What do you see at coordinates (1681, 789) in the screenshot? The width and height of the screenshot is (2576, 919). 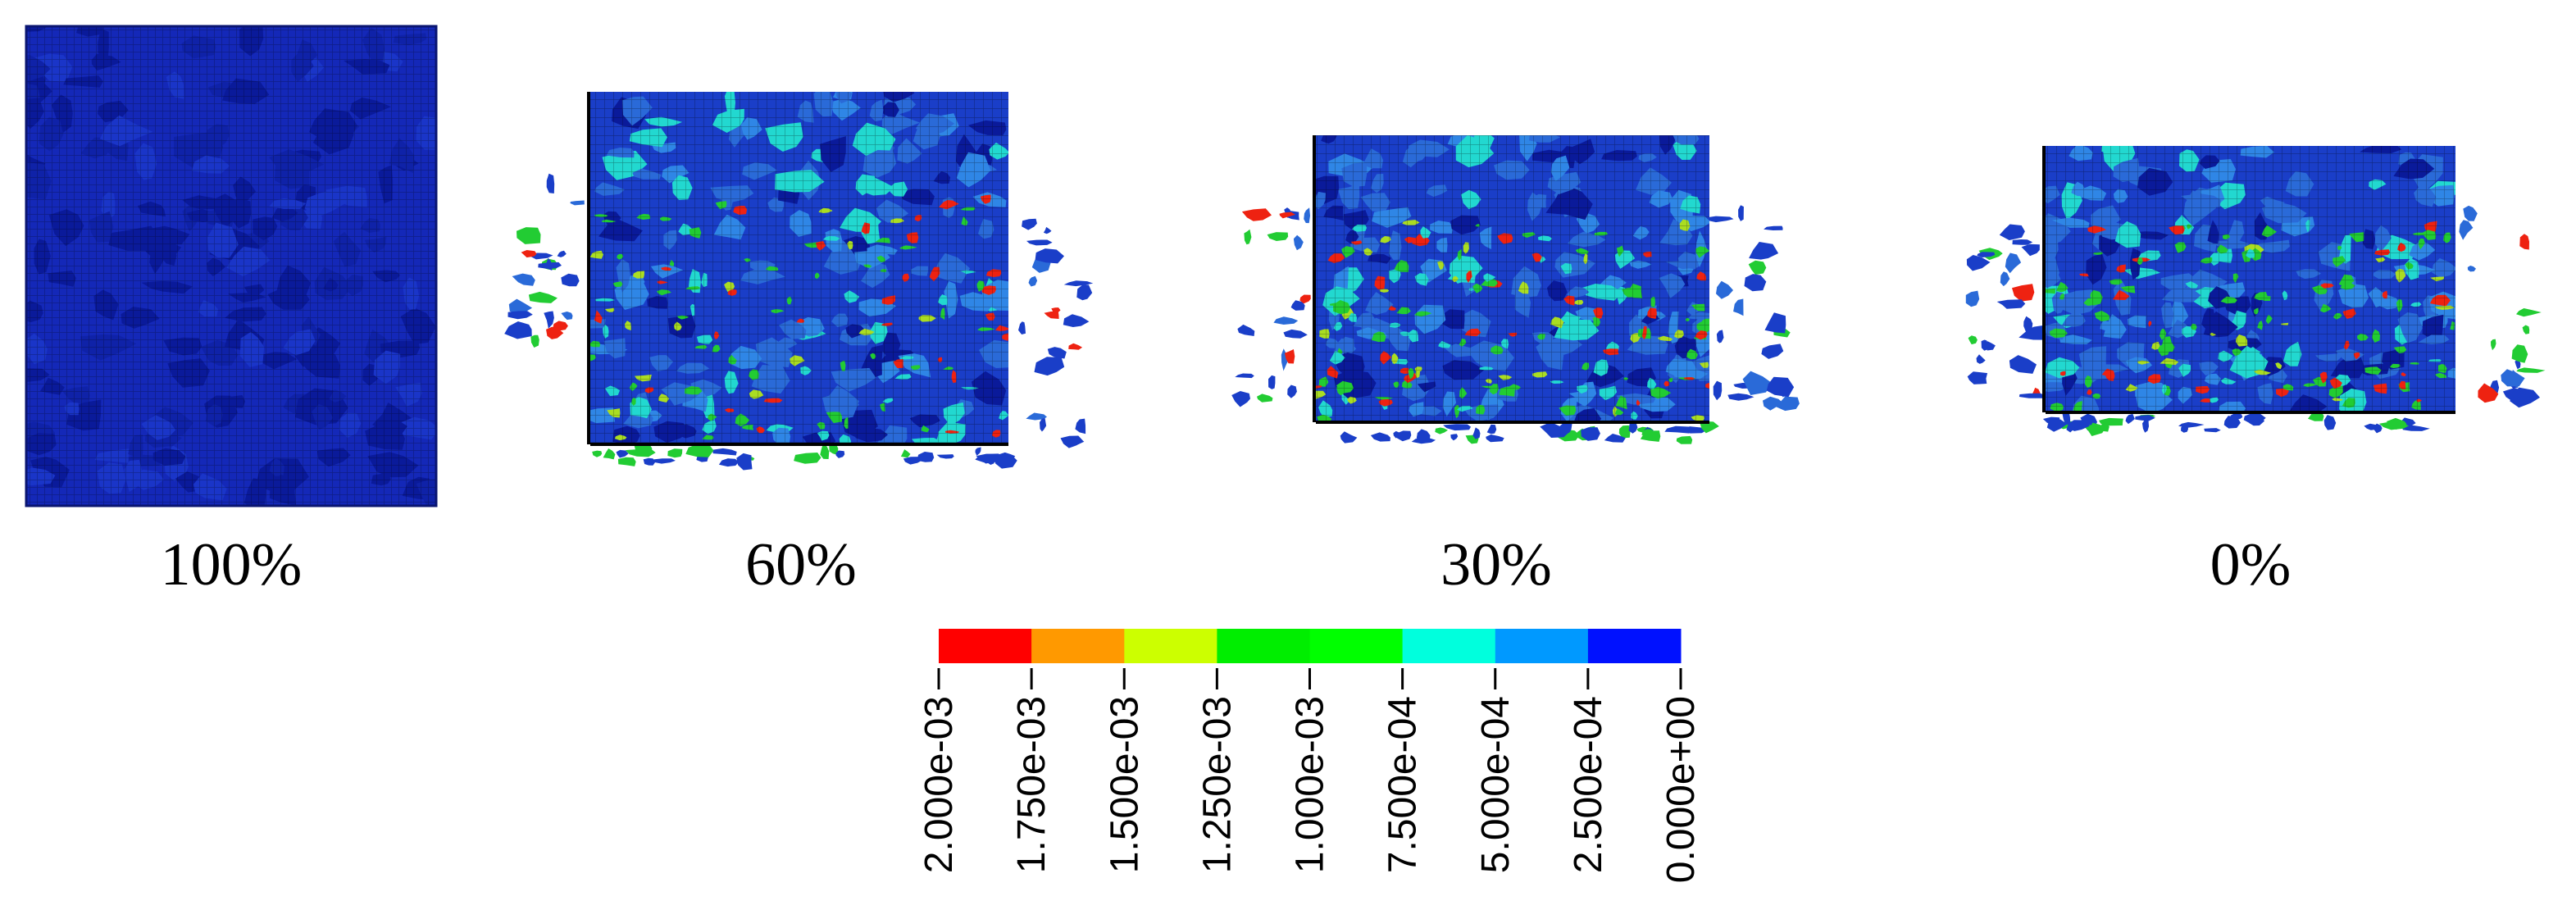 I see `legend-tick-label: 0.000e+00` at bounding box center [1681, 789].